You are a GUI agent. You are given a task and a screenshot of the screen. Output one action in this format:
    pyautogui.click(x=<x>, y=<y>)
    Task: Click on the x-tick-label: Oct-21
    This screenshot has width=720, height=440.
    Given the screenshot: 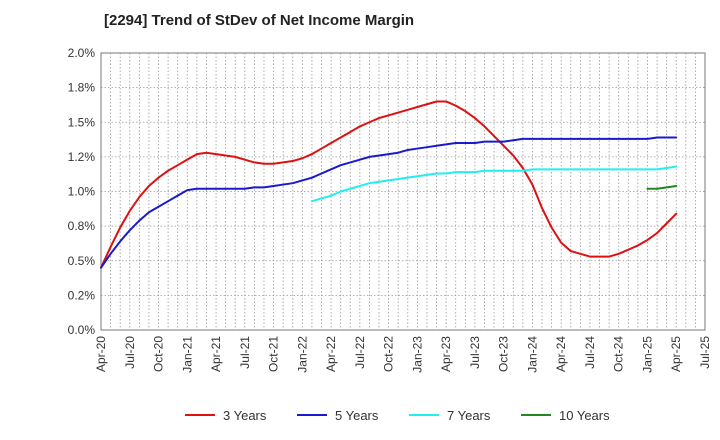 What is the action you would take?
    pyautogui.click(x=274, y=354)
    